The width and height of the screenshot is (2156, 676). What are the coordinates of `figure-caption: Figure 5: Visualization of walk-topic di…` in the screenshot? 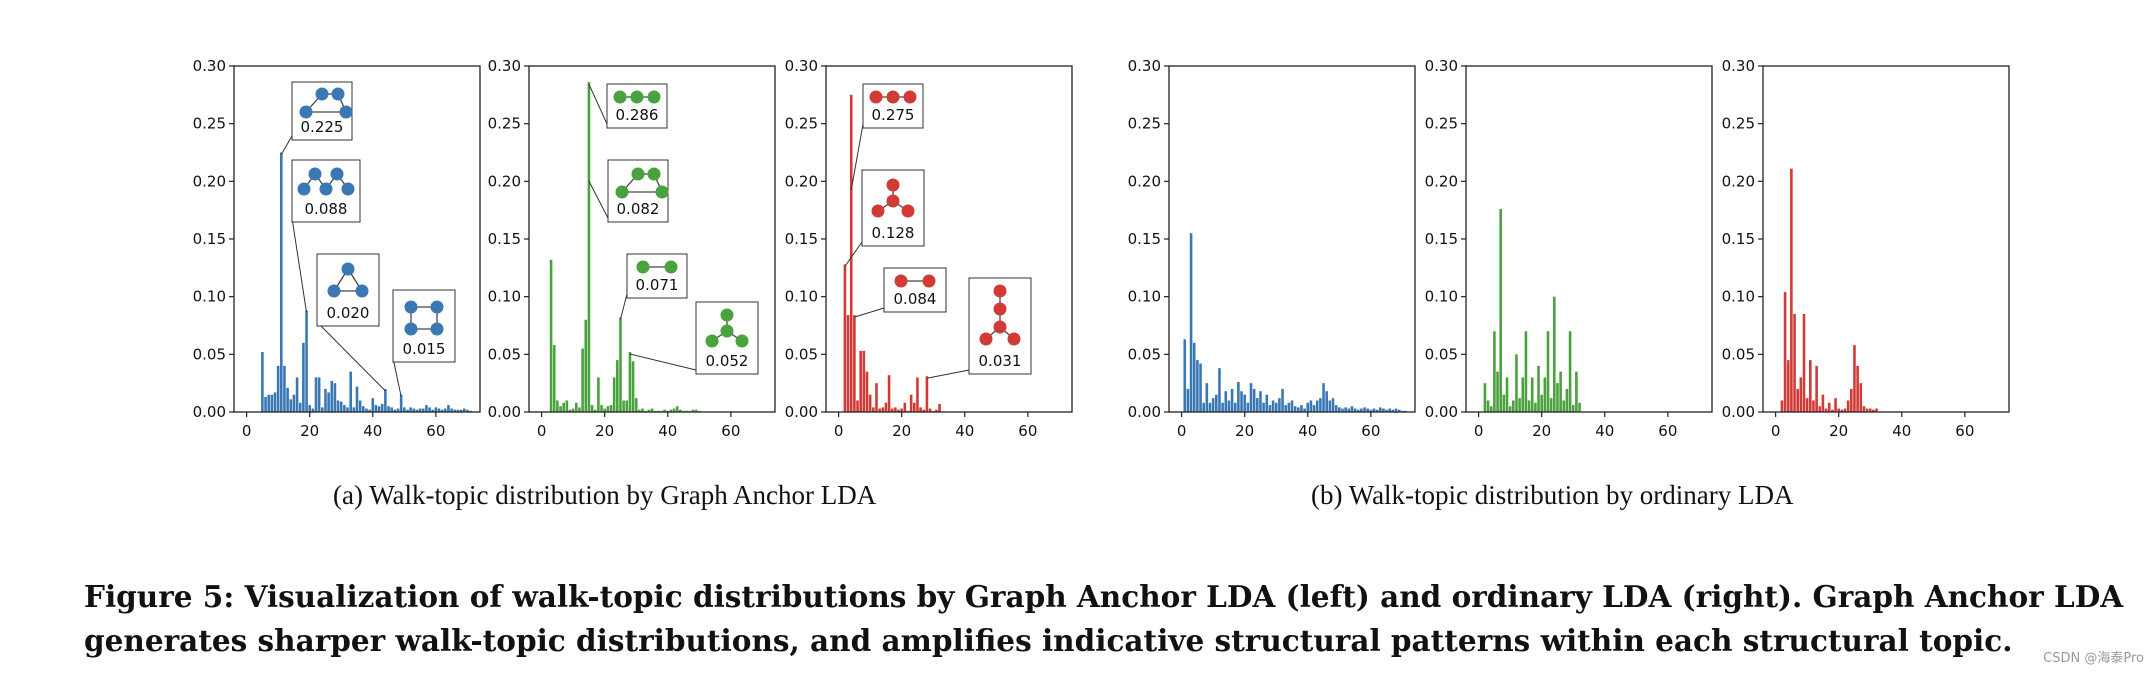 It's located at (1104, 618).